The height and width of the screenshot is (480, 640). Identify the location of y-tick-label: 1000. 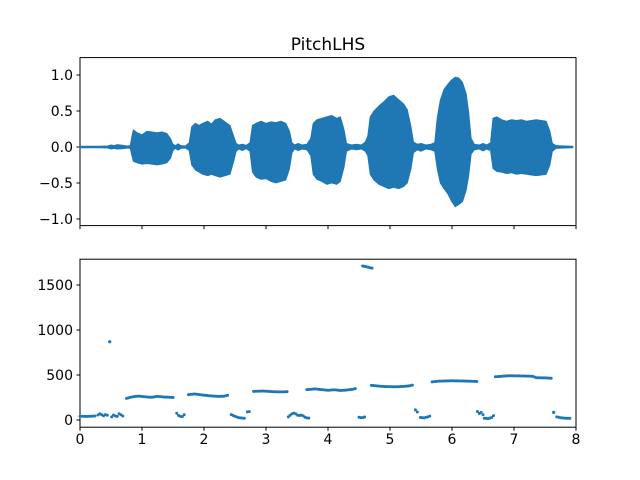
(55, 331).